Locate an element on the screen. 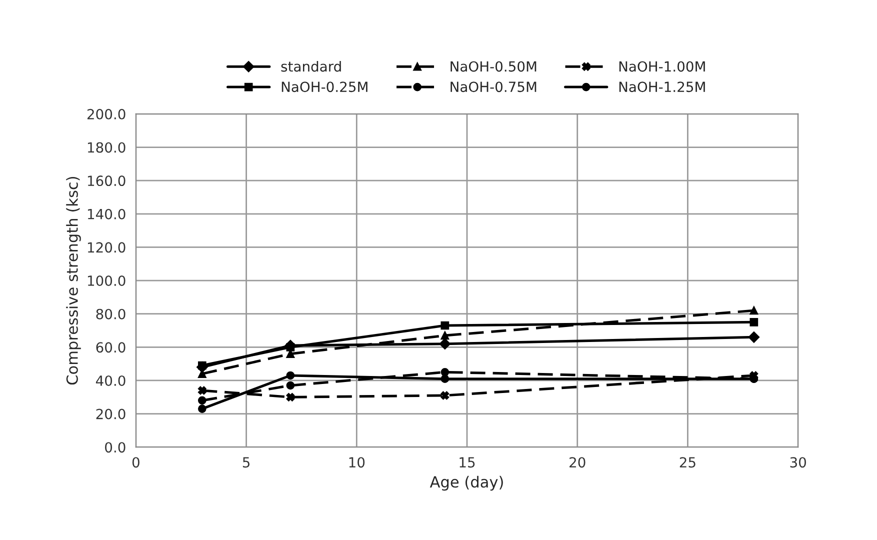  y-tick-label: 140.0 is located at coordinates (107, 214).